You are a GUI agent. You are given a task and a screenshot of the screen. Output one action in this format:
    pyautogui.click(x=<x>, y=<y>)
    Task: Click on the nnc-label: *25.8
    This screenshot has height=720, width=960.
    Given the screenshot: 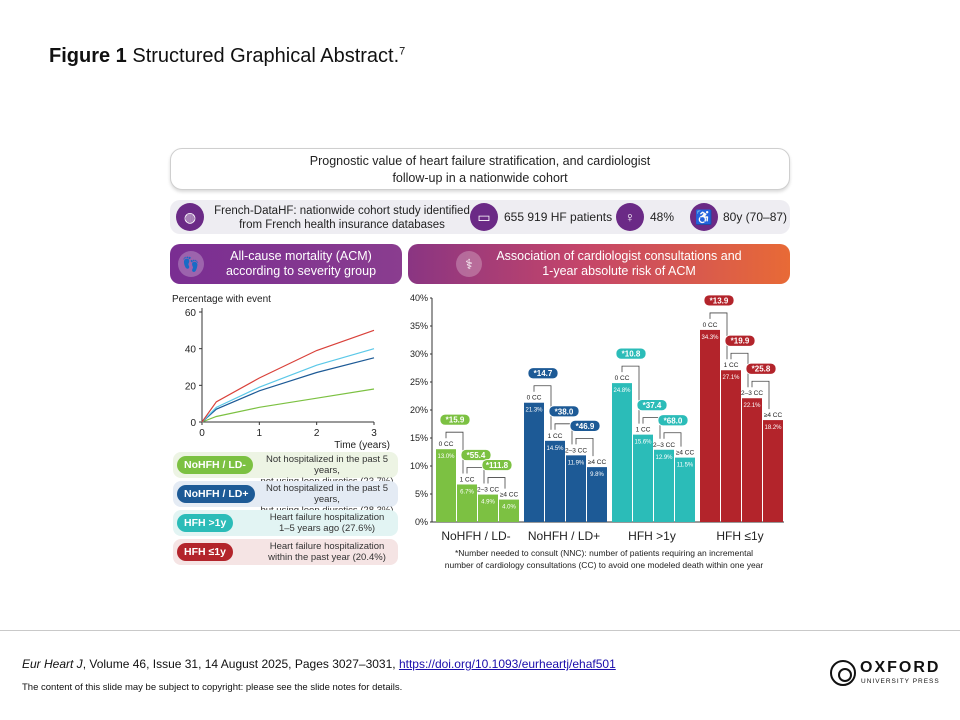 What is the action you would take?
    pyautogui.click(x=761, y=369)
    